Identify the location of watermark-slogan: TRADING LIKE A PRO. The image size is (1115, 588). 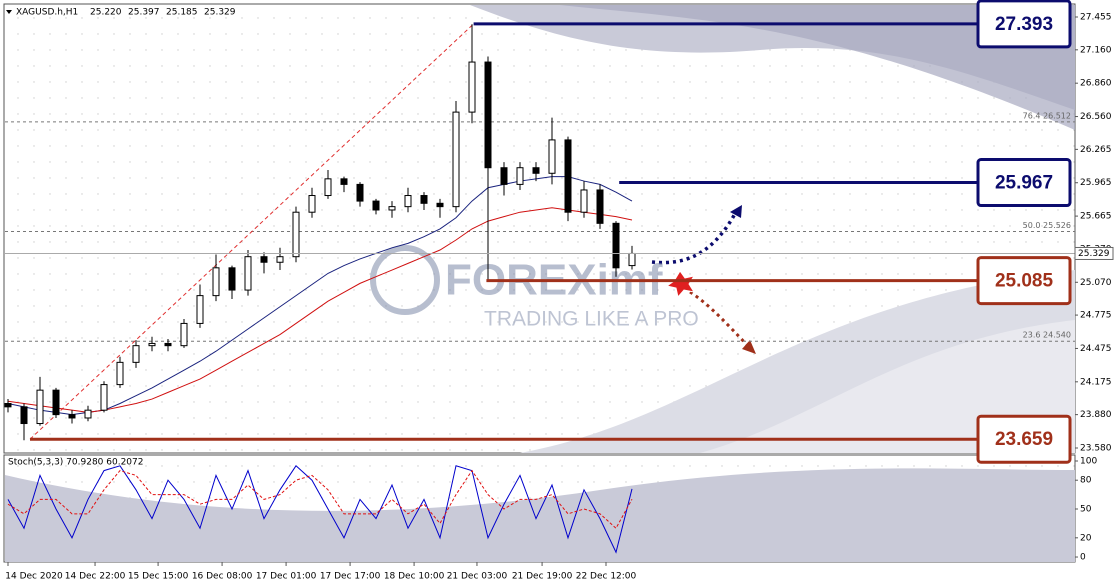
(591, 319).